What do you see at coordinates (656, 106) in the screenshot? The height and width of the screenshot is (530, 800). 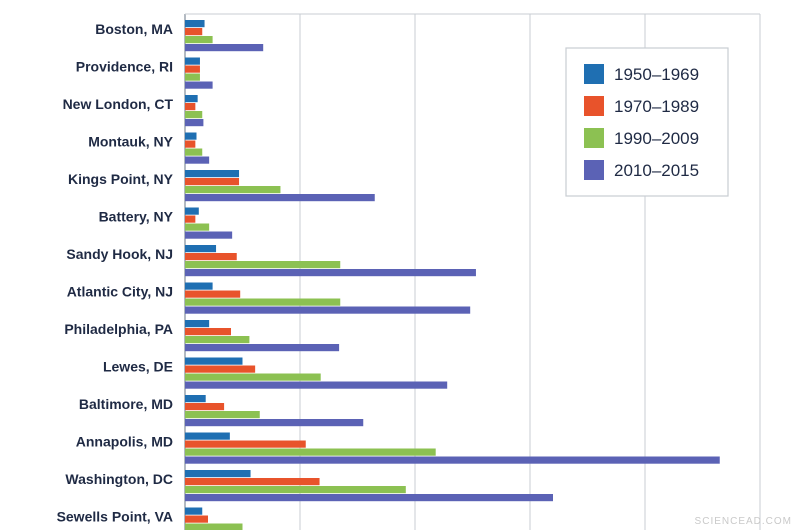 I see `legend-label: 1970–1989` at bounding box center [656, 106].